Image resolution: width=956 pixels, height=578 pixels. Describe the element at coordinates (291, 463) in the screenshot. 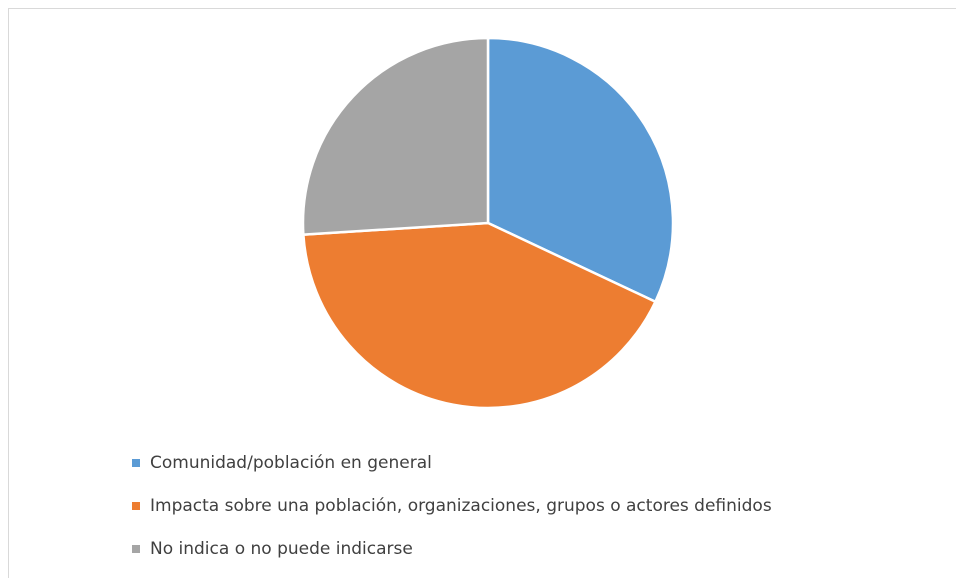

I see `legend-label: Comunidad/población en general` at that location.